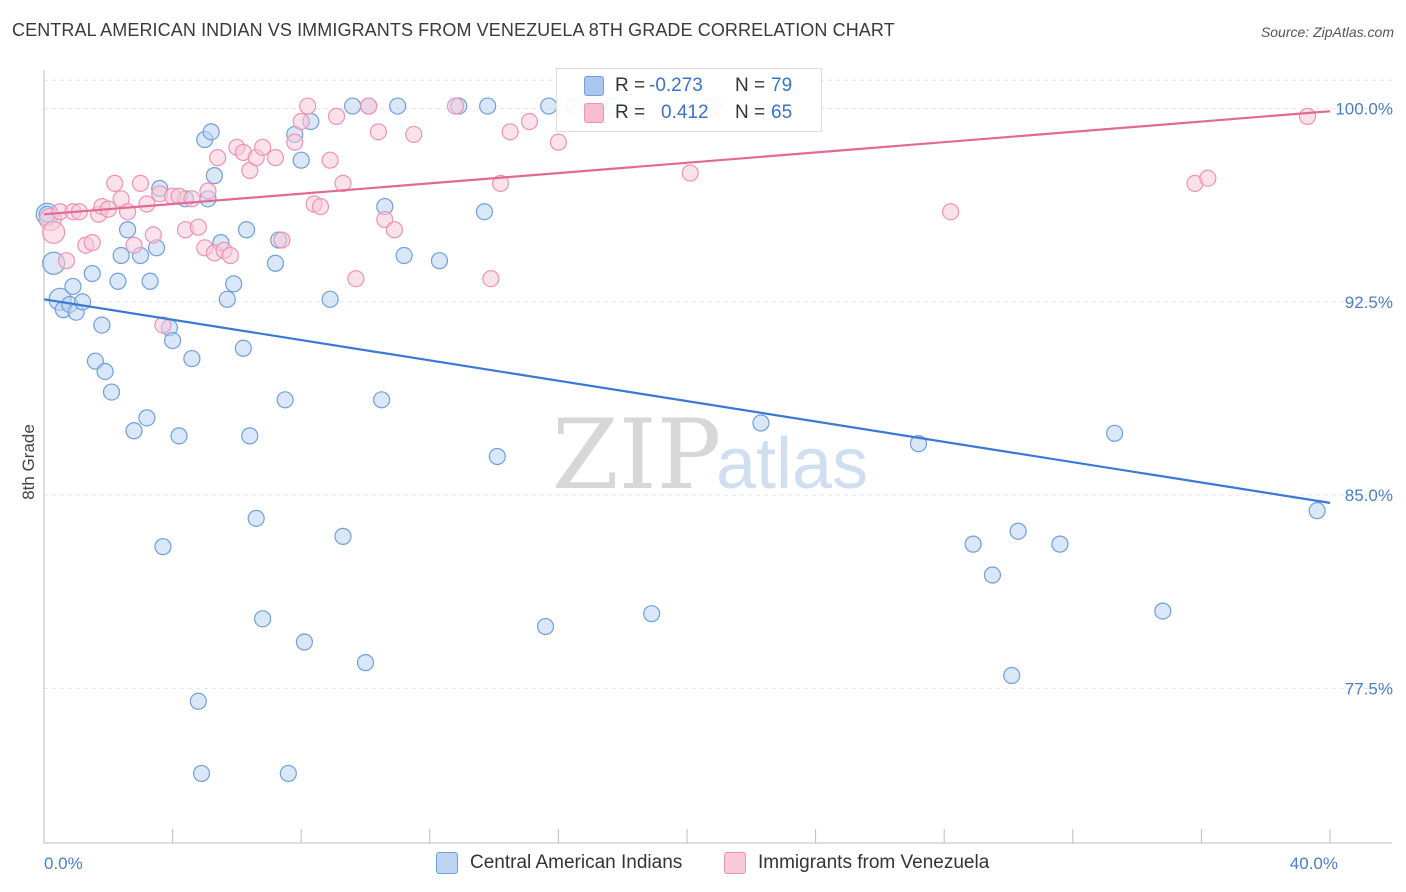  Describe the element at coordinates (689, 100) in the screenshot. I see `correlation-legend: R = -0.273 N = 79 R = 0.412 N = 65` at that location.